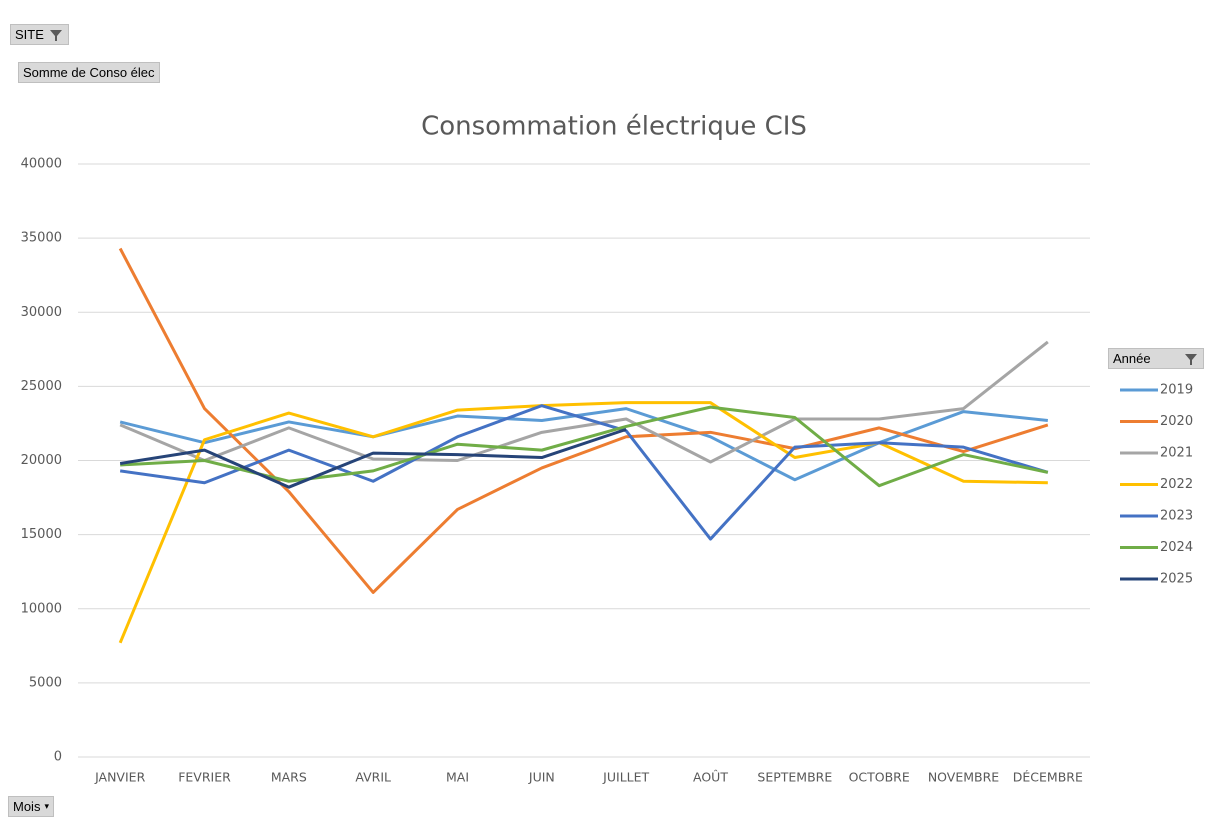 This screenshot has height=828, width=1213. What do you see at coordinates (614, 127) in the screenshot?
I see `chart-title: Consommation électrique CIS` at bounding box center [614, 127].